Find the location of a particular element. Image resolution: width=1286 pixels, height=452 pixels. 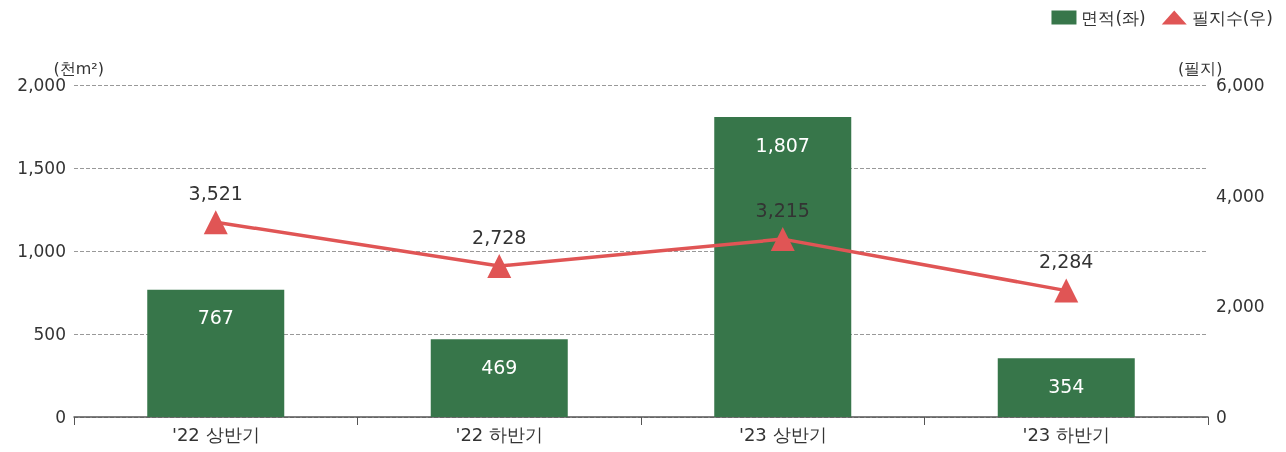

data-label: 1,807 is located at coordinates (782, 144).